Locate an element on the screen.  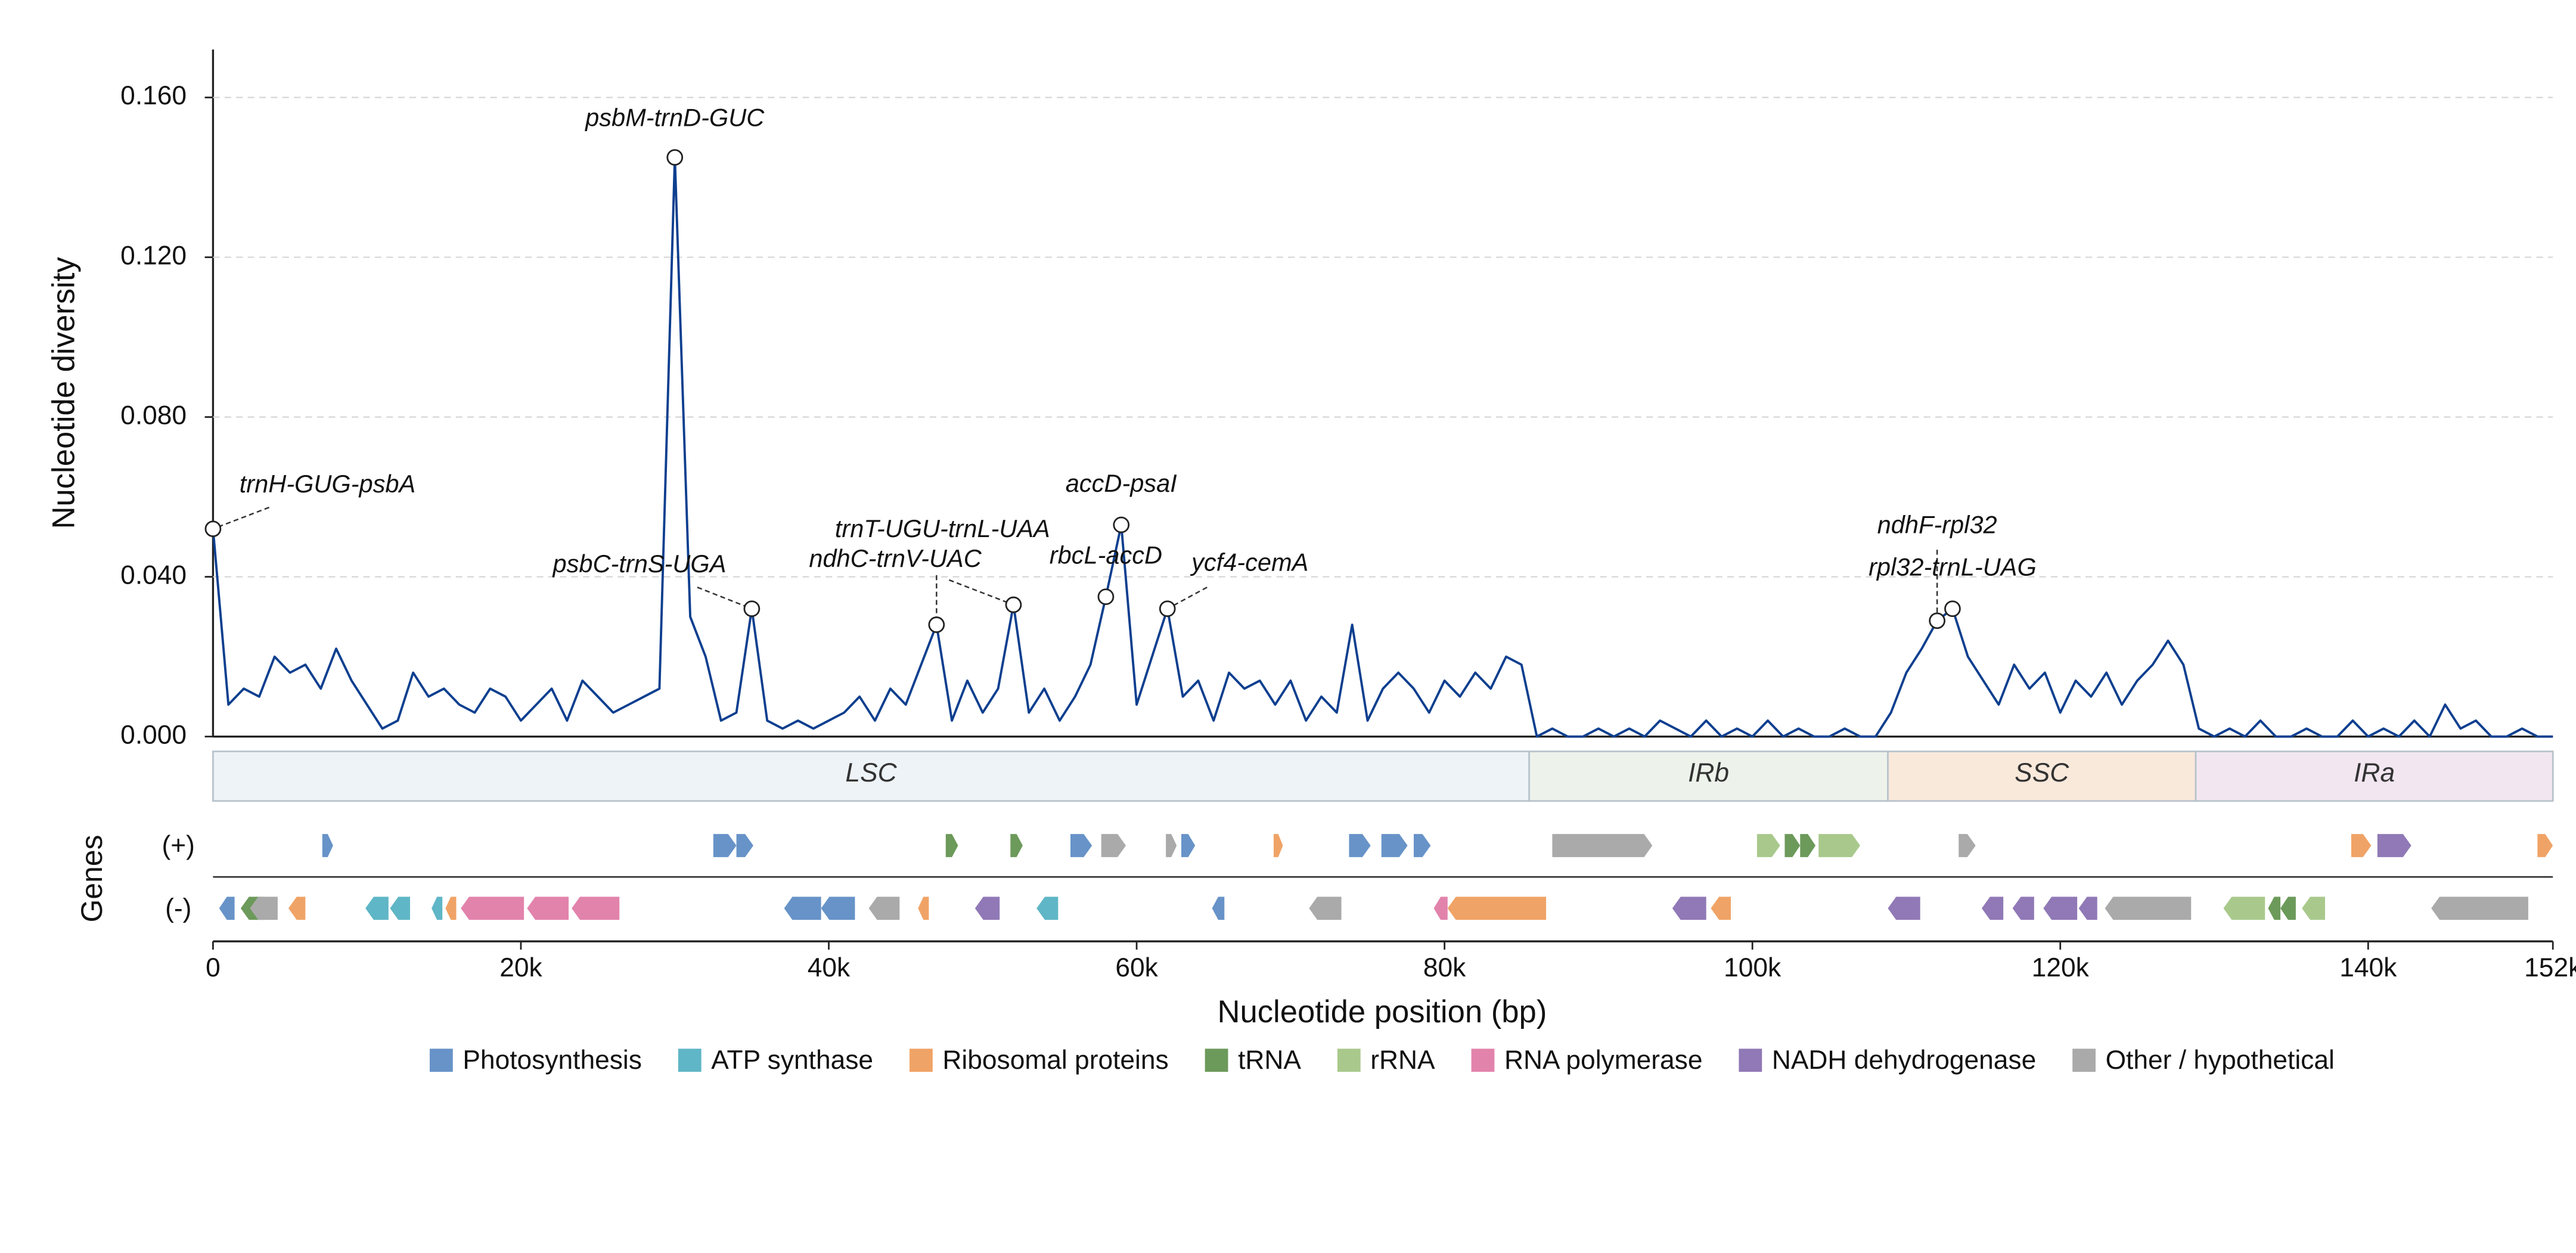
legend-label: RNA polymerase is located at coordinates (1603, 1060).